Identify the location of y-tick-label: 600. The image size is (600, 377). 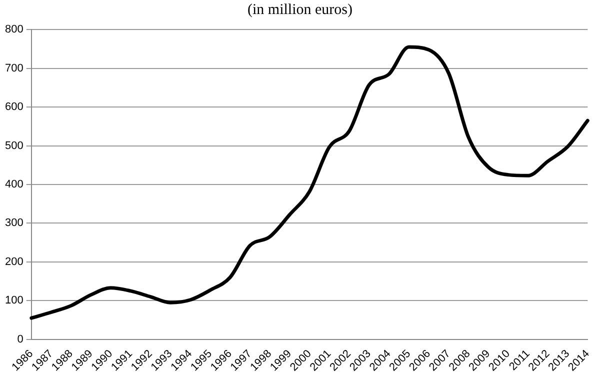
(14, 107).